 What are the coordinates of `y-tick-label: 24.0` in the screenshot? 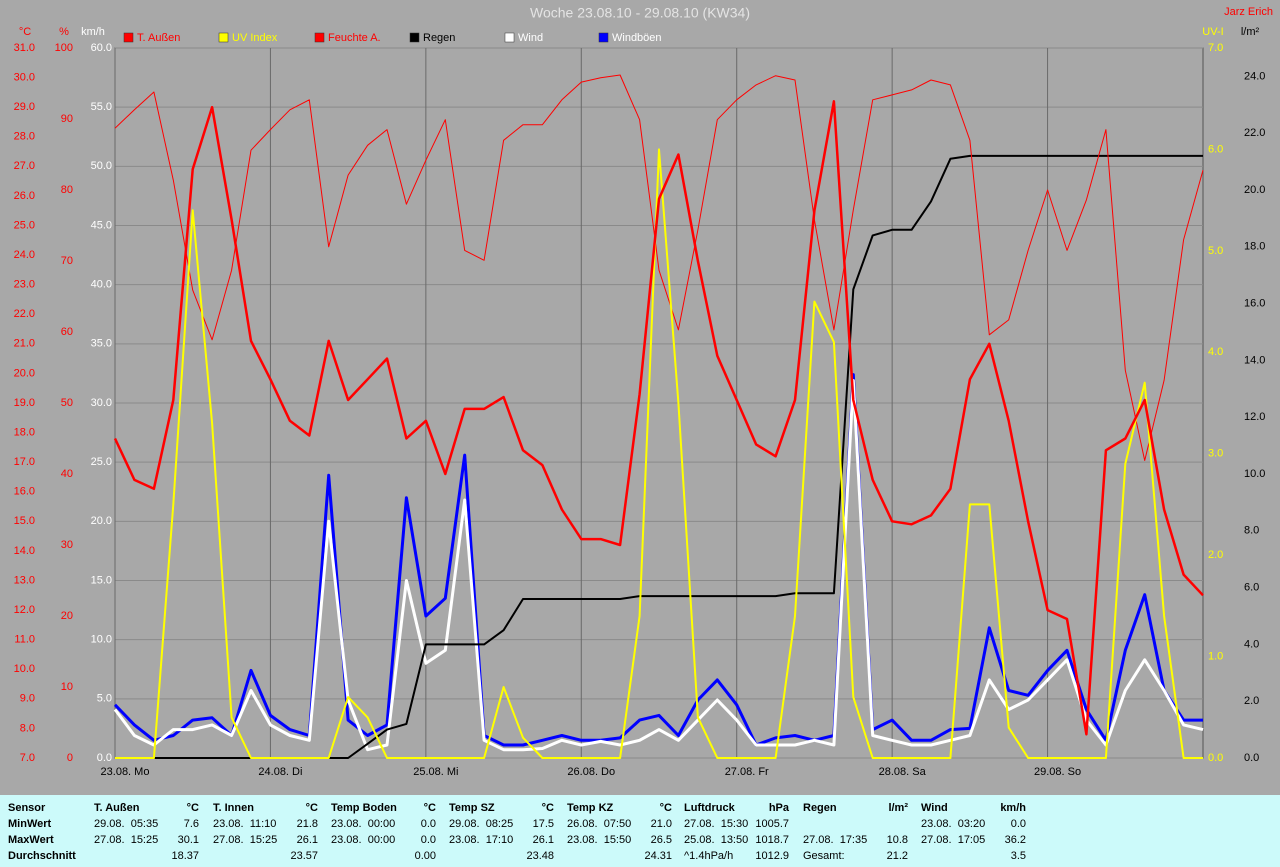 It's located at (24, 255).